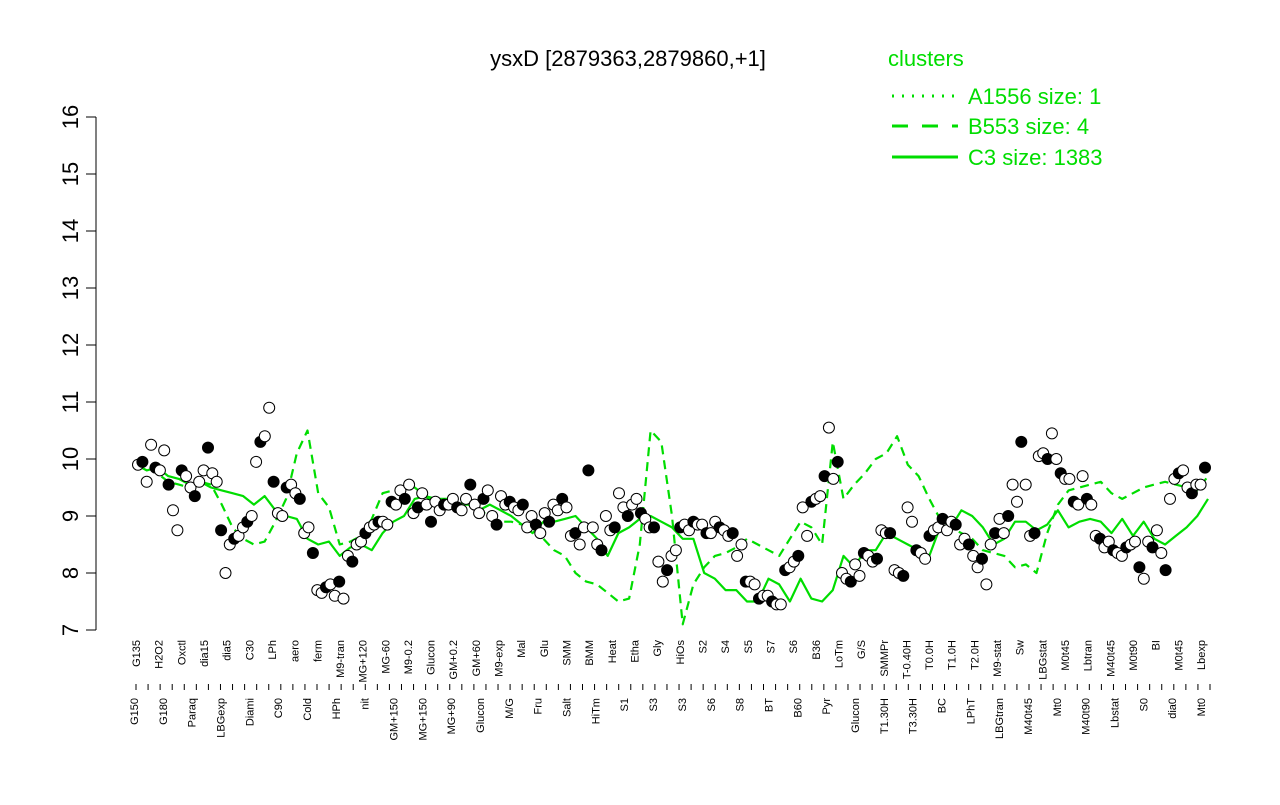  What do you see at coordinates (160, 654) in the screenshot?
I see `x-tick-label-top: H2O2` at bounding box center [160, 654].